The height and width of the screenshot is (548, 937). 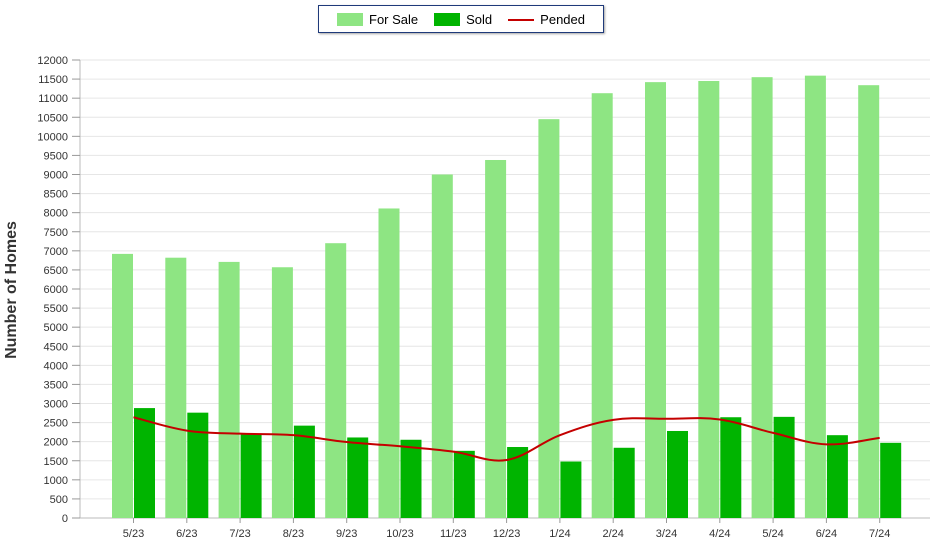 What do you see at coordinates (562, 19) in the screenshot?
I see `legend-label-pended: Pended` at bounding box center [562, 19].